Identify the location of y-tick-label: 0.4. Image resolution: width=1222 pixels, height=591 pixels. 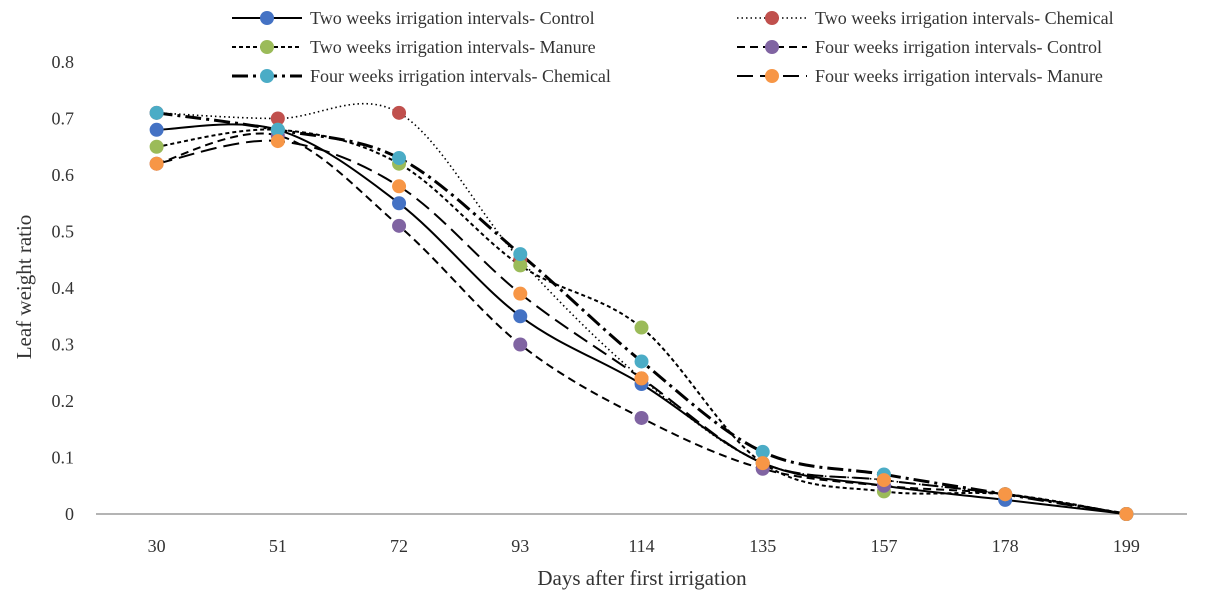
(63, 288).